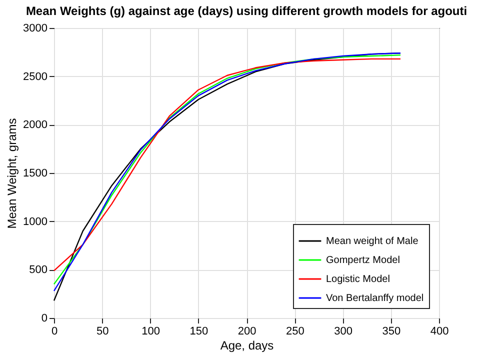 The height and width of the screenshot is (357, 497). I want to click on x-tick-label: 350, so click(391, 332).